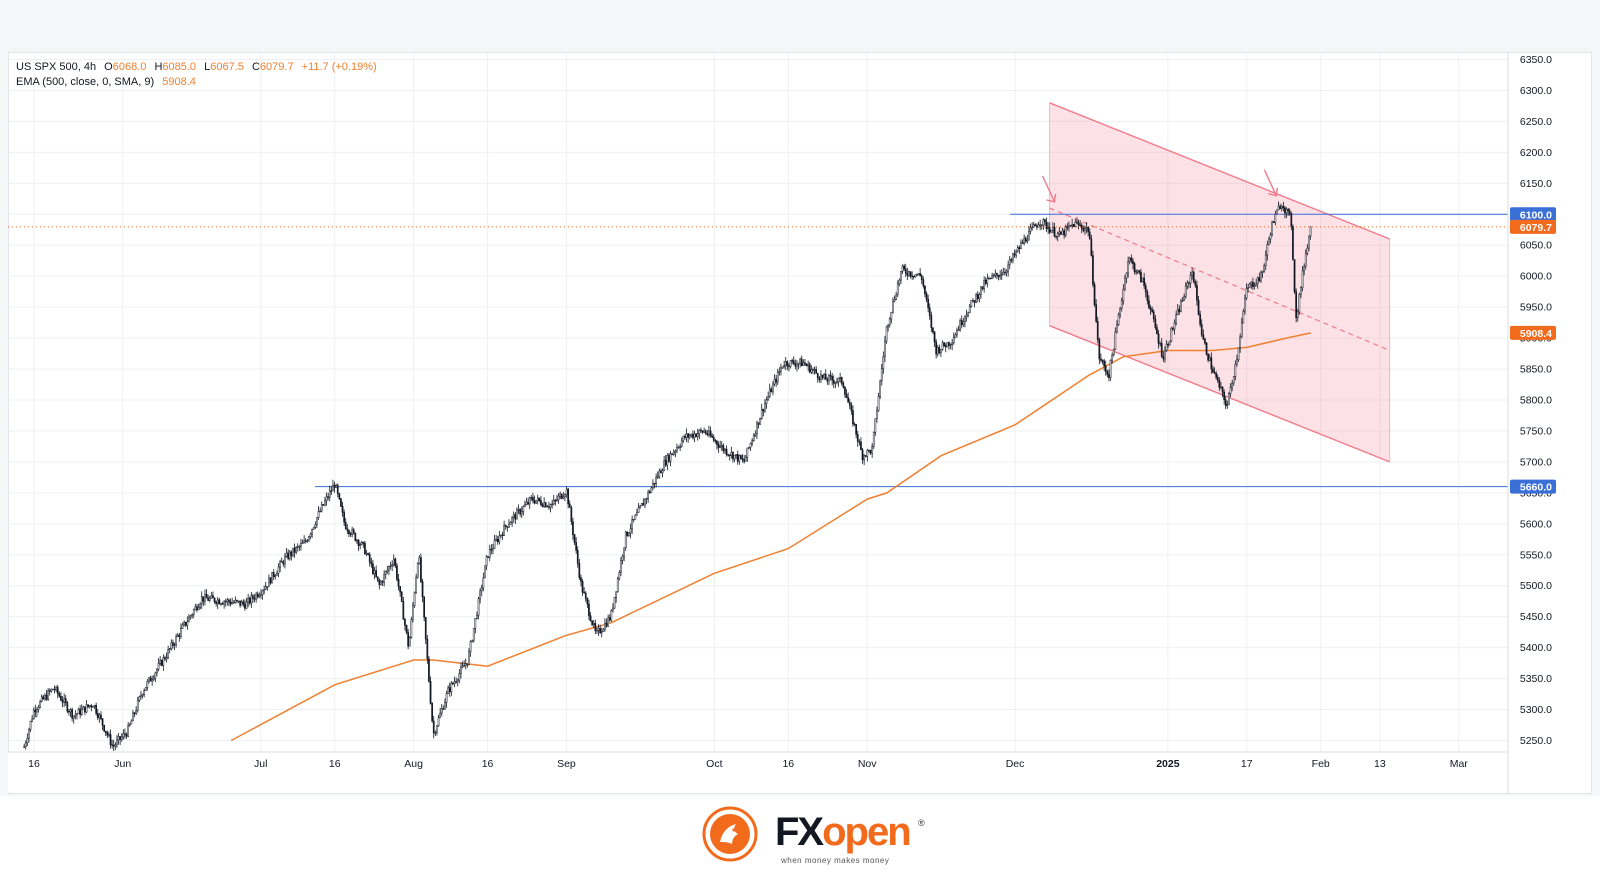 Image resolution: width=1600 pixels, height=879 pixels. What do you see at coordinates (1247, 764) in the screenshot?
I see `time-tick-label: 17` at bounding box center [1247, 764].